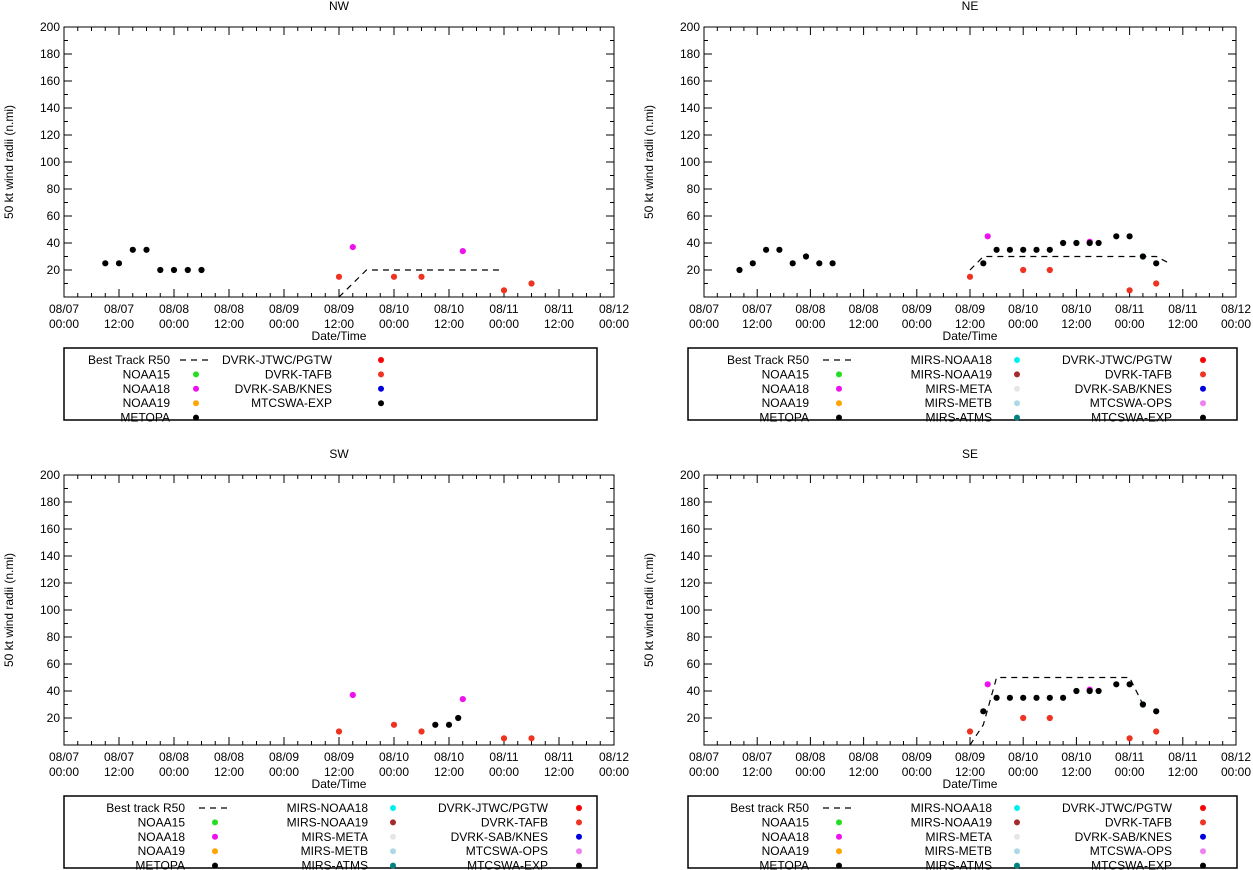  Describe the element at coordinates (973, 418) in the screenshot. I see `legend-item: MIRS-ATMS` at that location.